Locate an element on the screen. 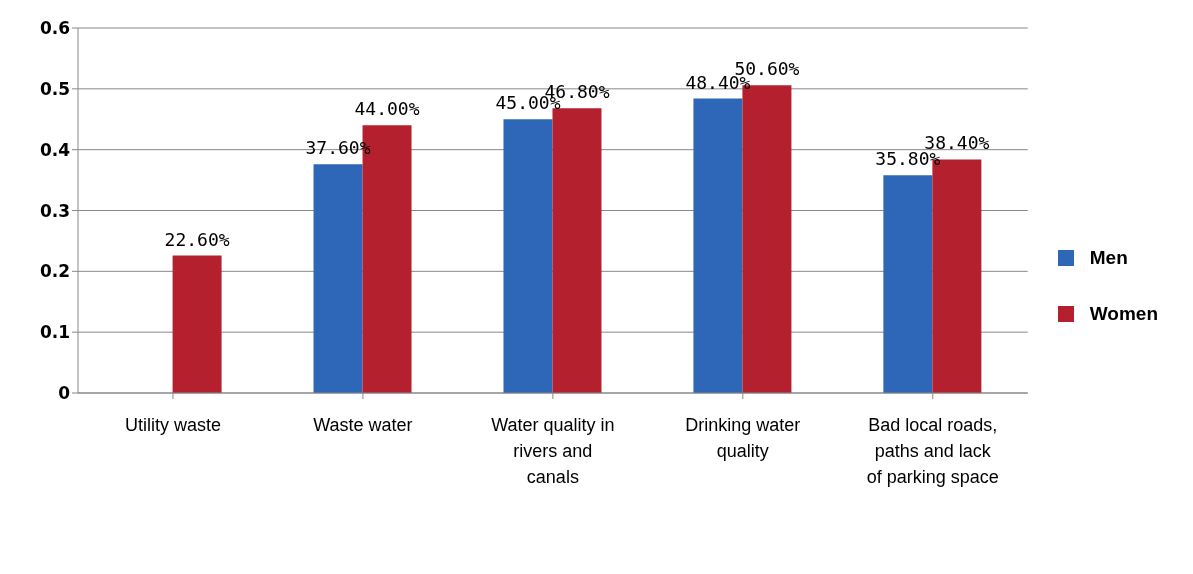 The height and width of the screenshot is (574, 1193). legend-label: Women is located at coordinates (1123, 313).